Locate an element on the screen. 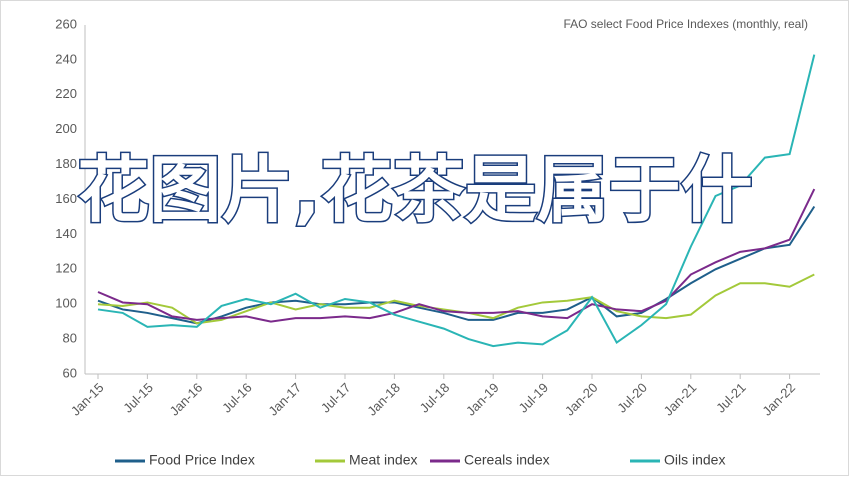  y-tick-label: 240 is located at coordinates (66, 58).